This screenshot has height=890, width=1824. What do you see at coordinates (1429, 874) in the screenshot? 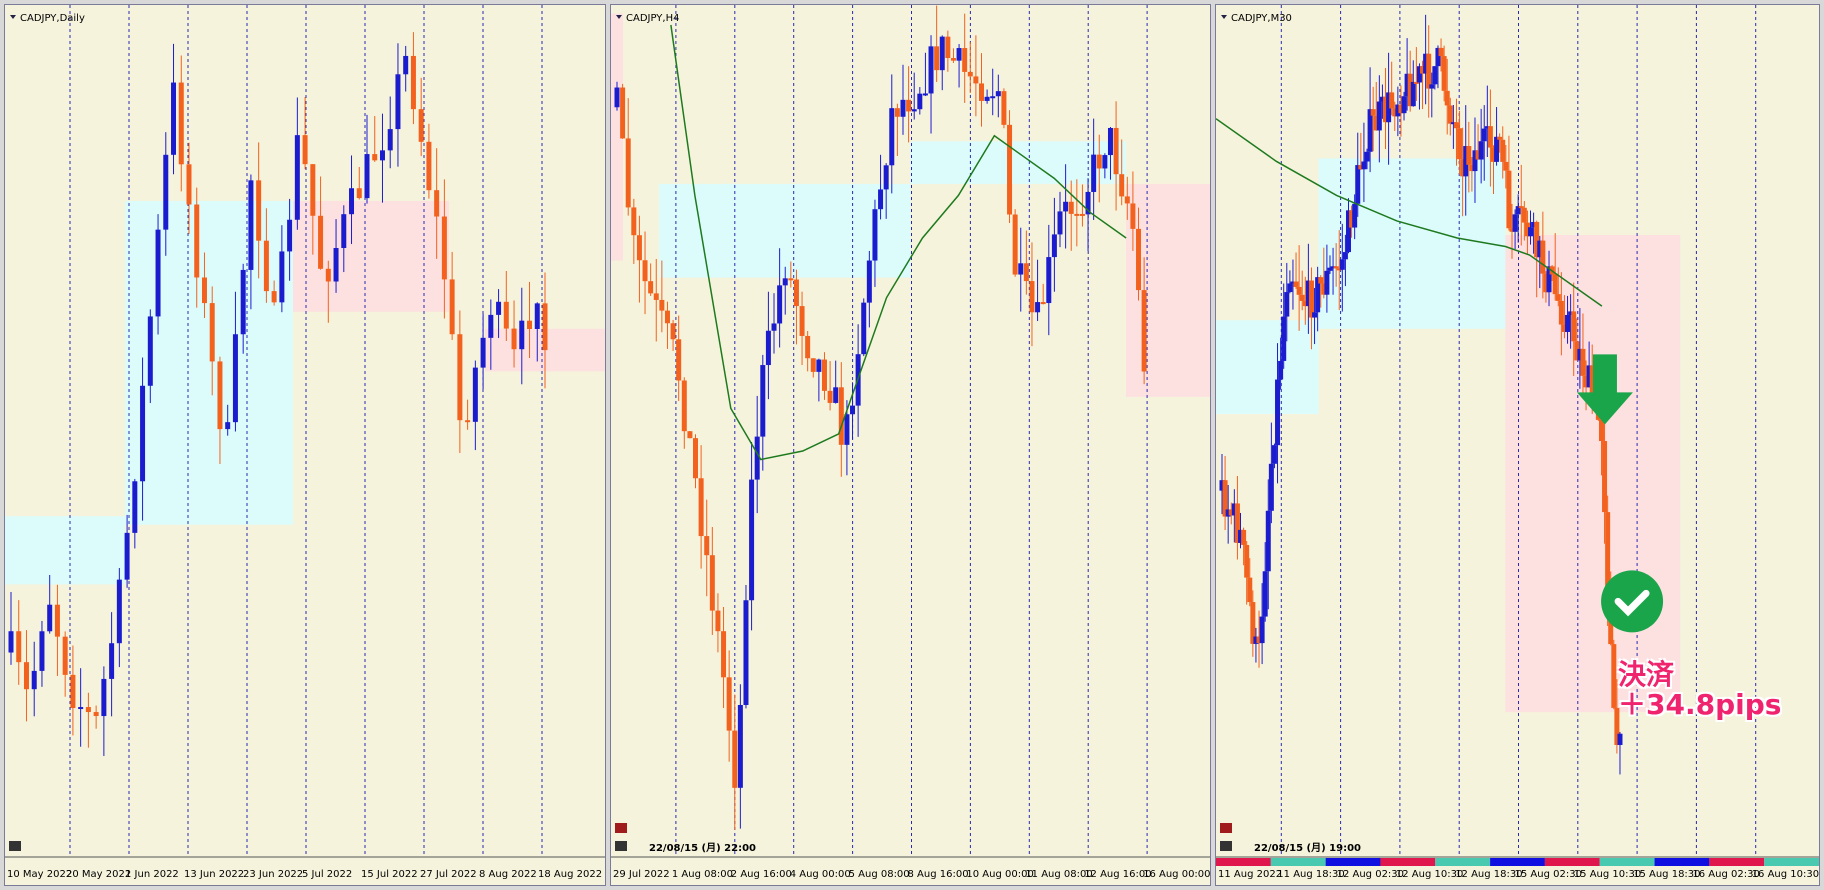
I see `x-axis-label: 12 Aug 10:30` at bounding box center [1429, 874].